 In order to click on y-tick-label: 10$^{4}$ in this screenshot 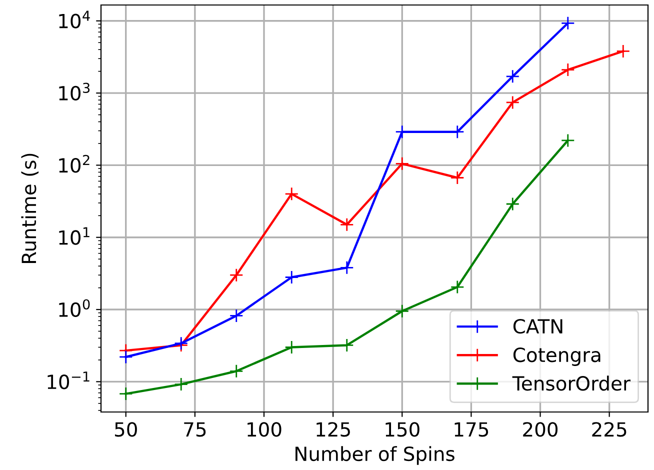, I will do `click(74, 19)`.